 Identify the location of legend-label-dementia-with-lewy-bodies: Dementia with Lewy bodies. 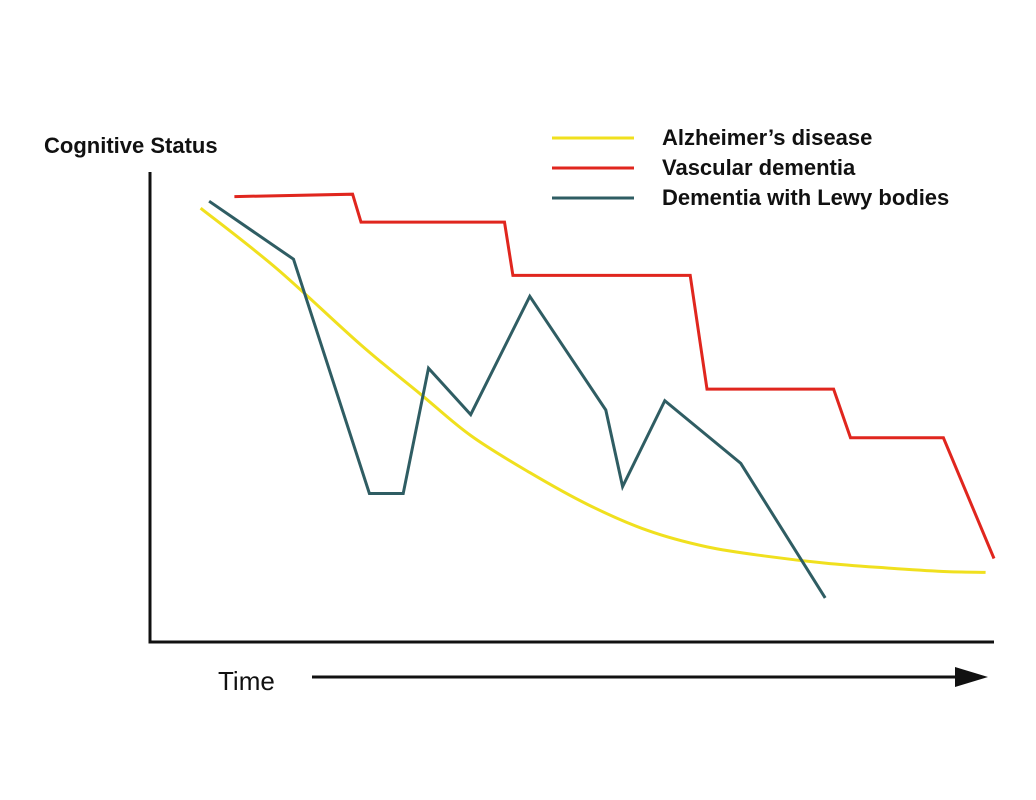
(805, 197).